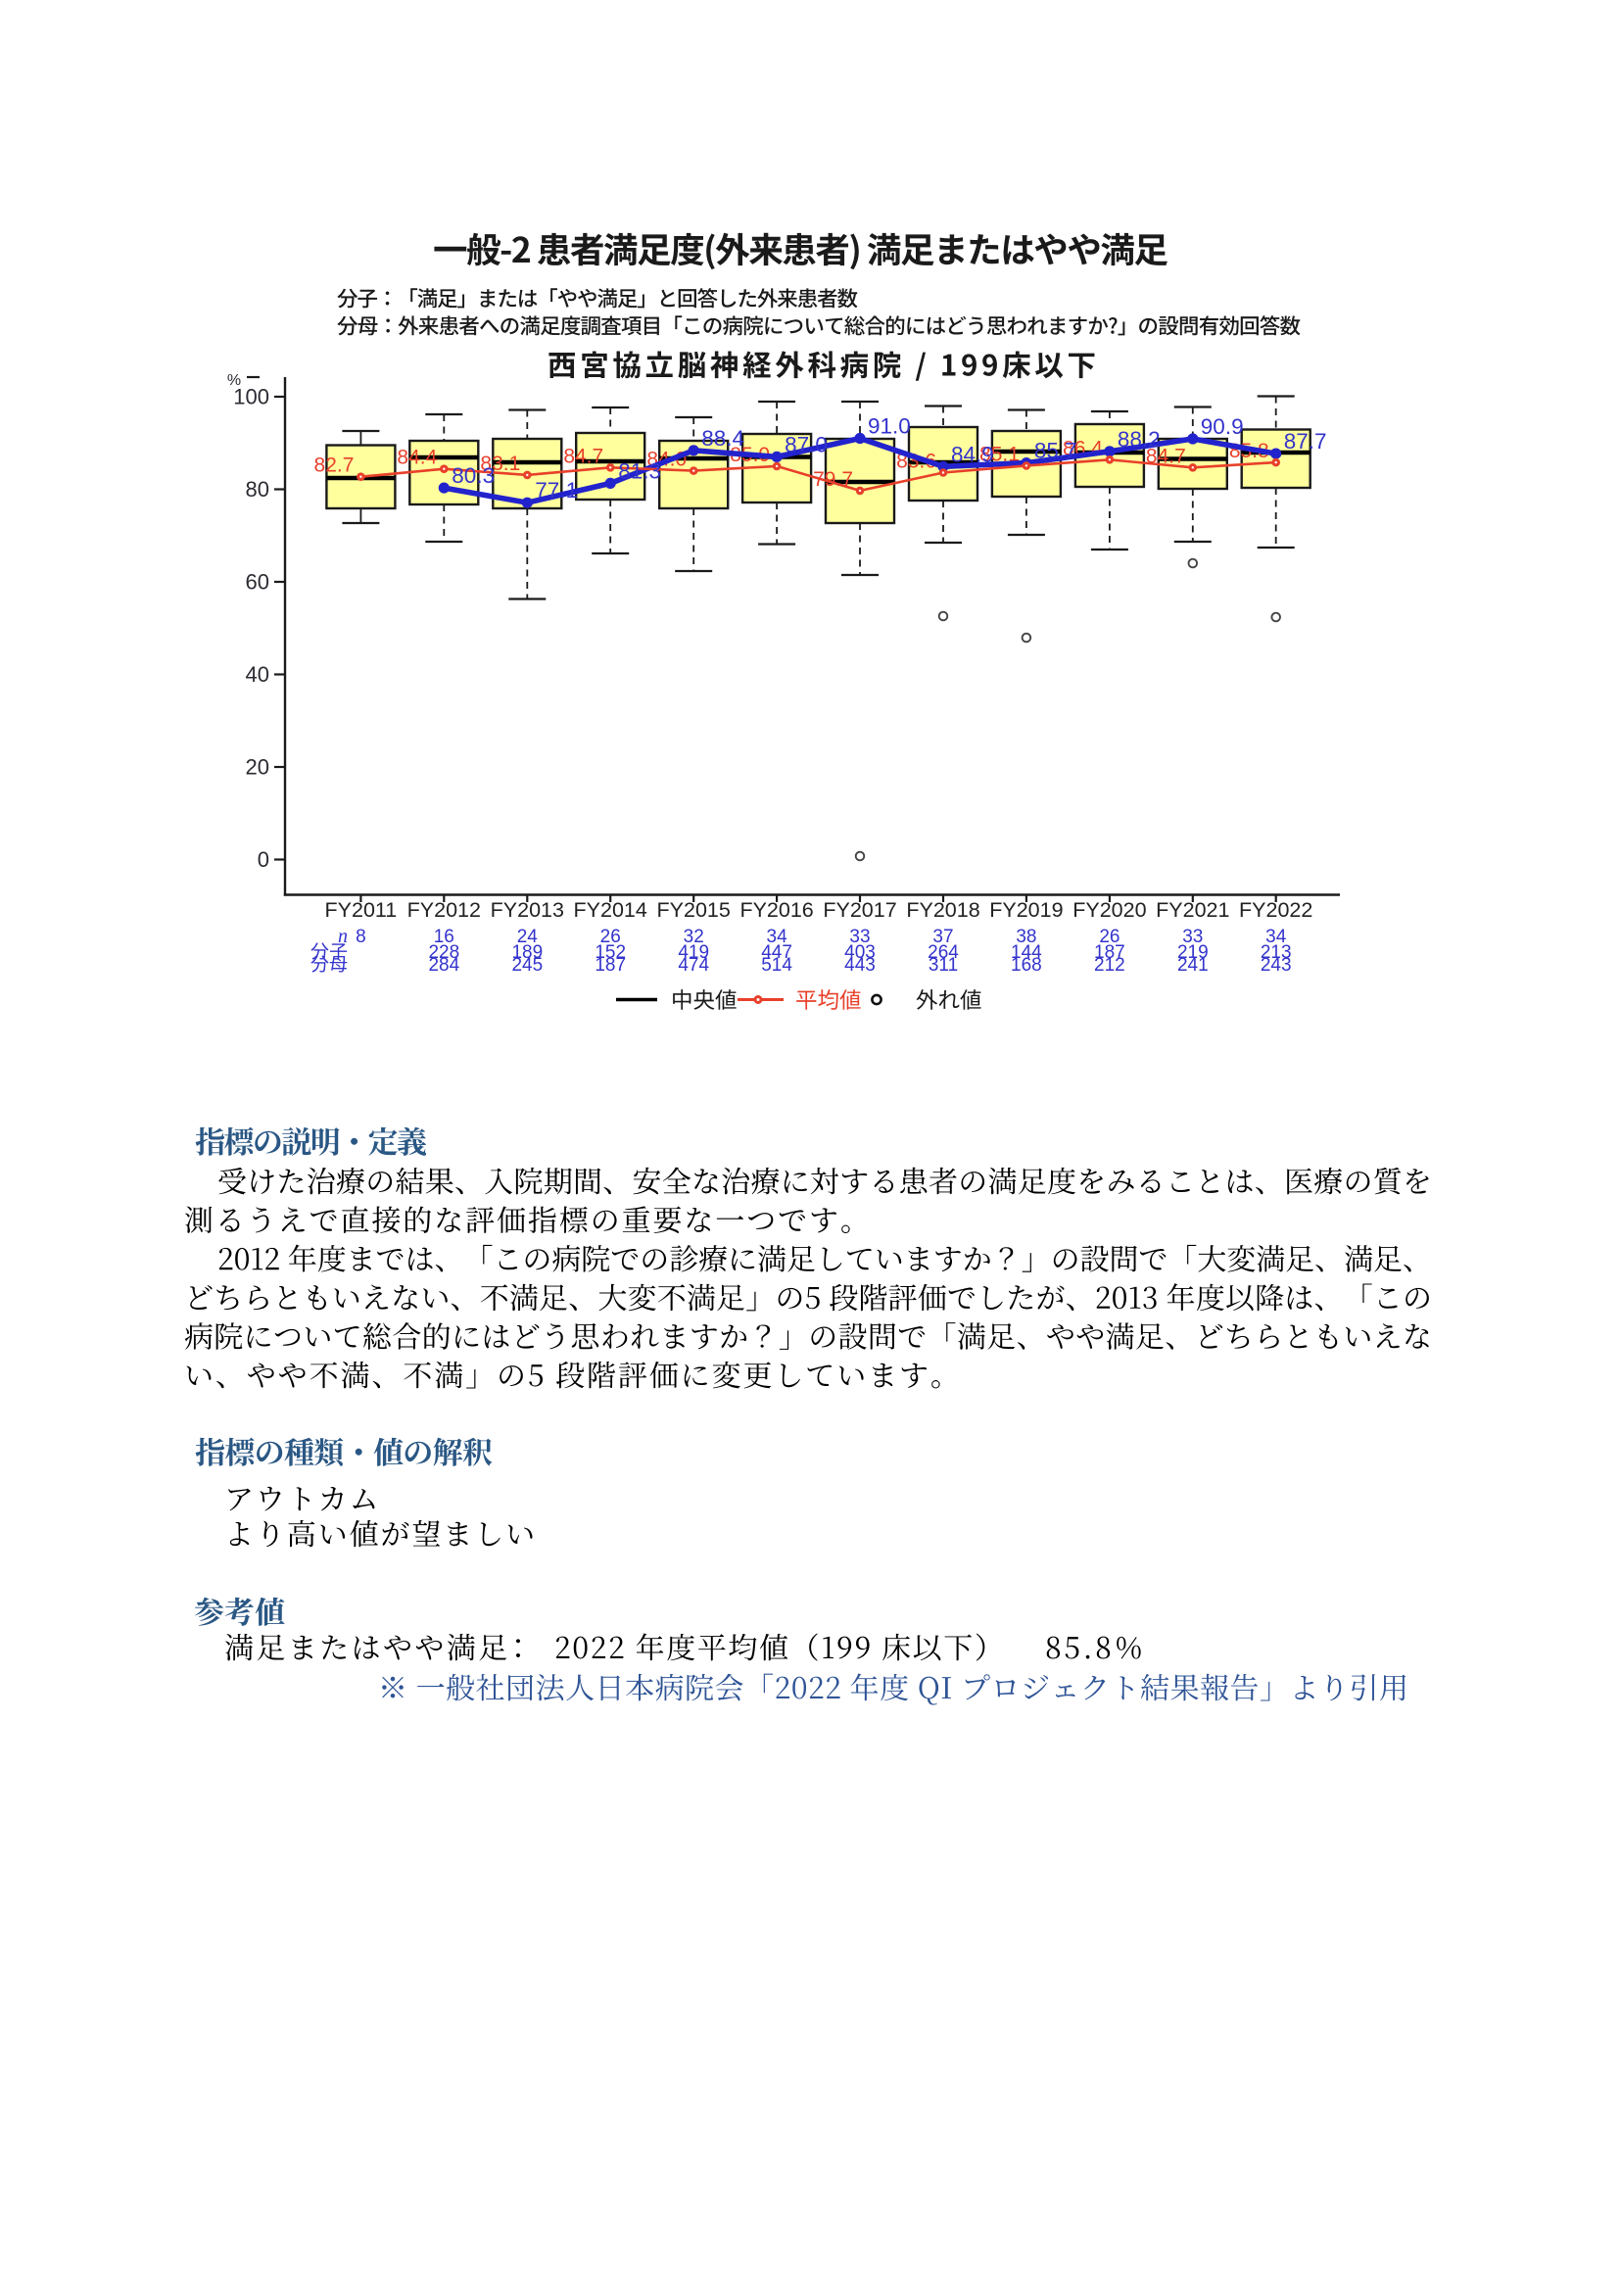 The width and height of the screenshot is (1620, 2296). What do you see at coordinates (257, 490) in the screenshot?
I see `svg-text: 80` at bounding box center [257, 490].